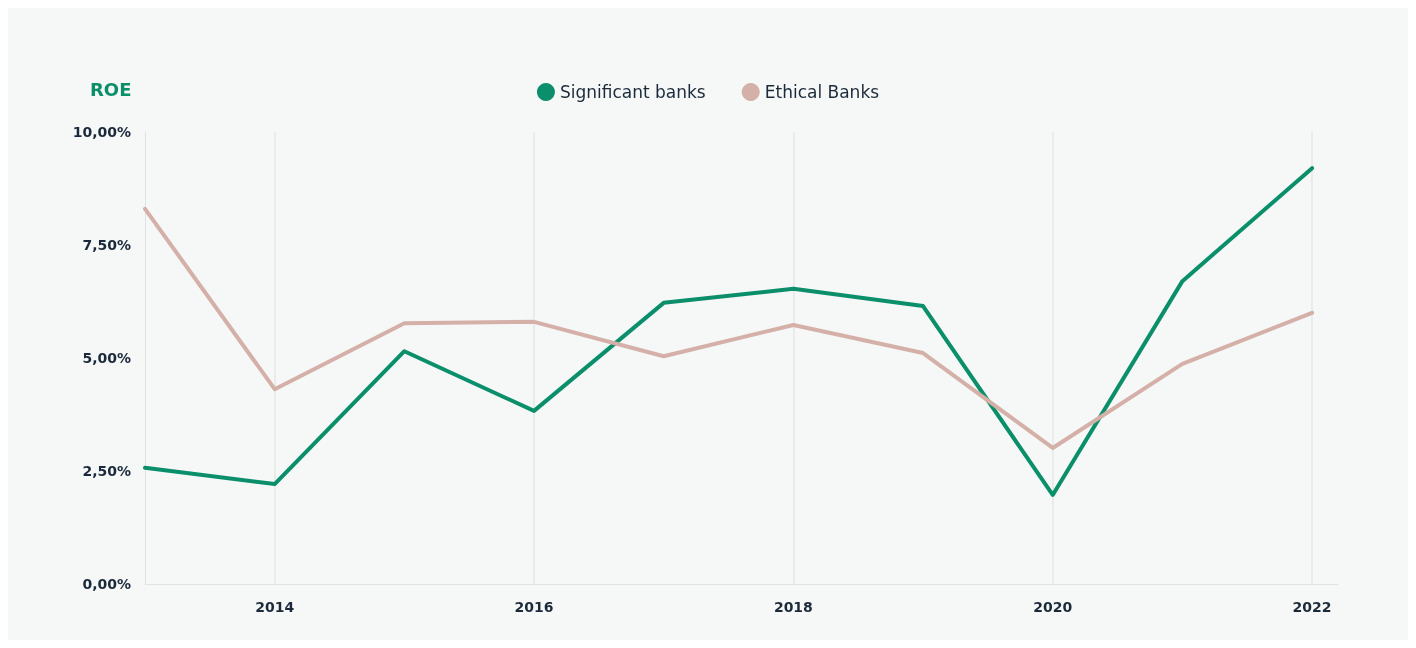  What do you see at coordinates (793, 607) in the screenshot?
I see `x-tick-label: 2018` at bounding box center [793, 607].